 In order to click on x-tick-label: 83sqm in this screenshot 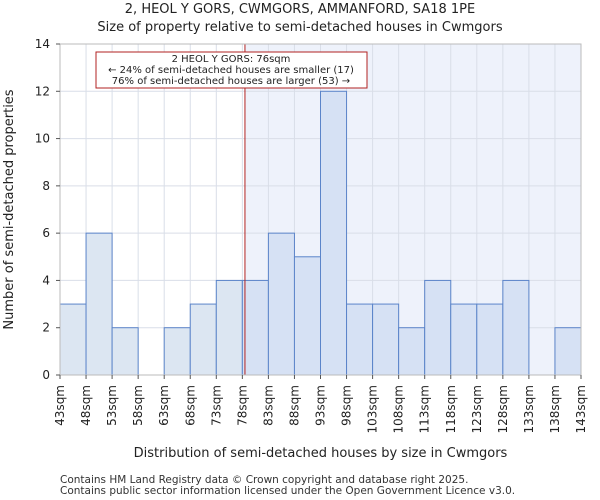, I will do `click(268, 405)`.